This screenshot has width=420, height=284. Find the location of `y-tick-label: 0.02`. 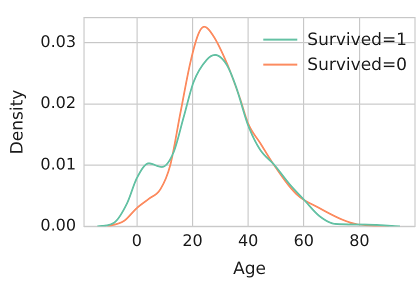

y-tick-label: 0.02 is located at coordinates (58, 102).